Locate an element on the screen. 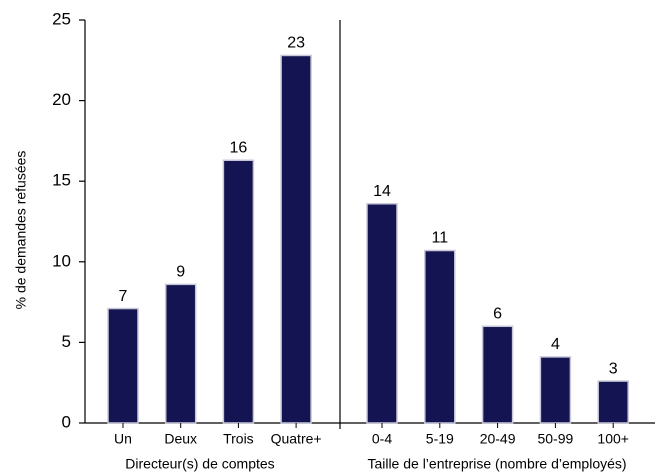  y-tick-label: 0 is located at coordinates (66, 421).